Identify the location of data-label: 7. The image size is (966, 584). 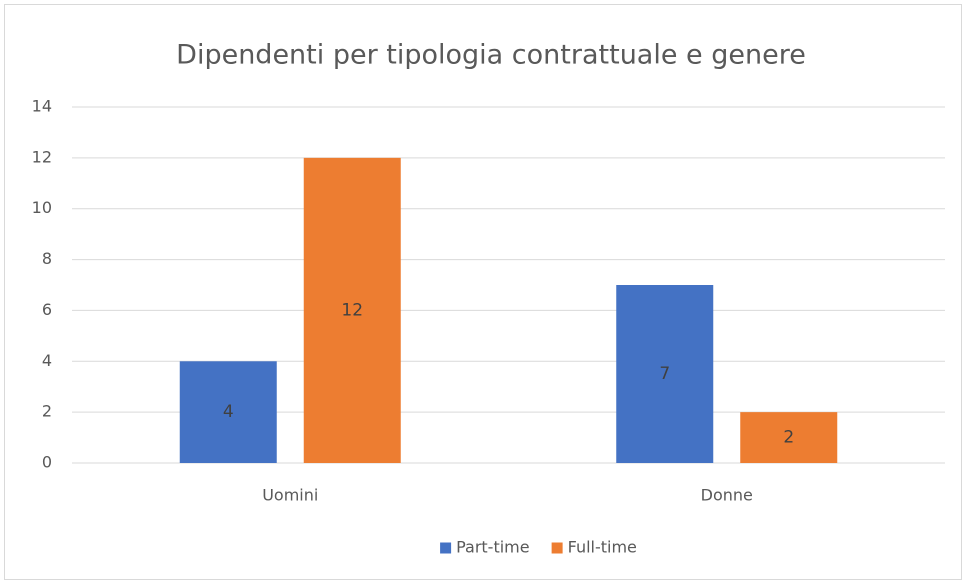
(664, 374).